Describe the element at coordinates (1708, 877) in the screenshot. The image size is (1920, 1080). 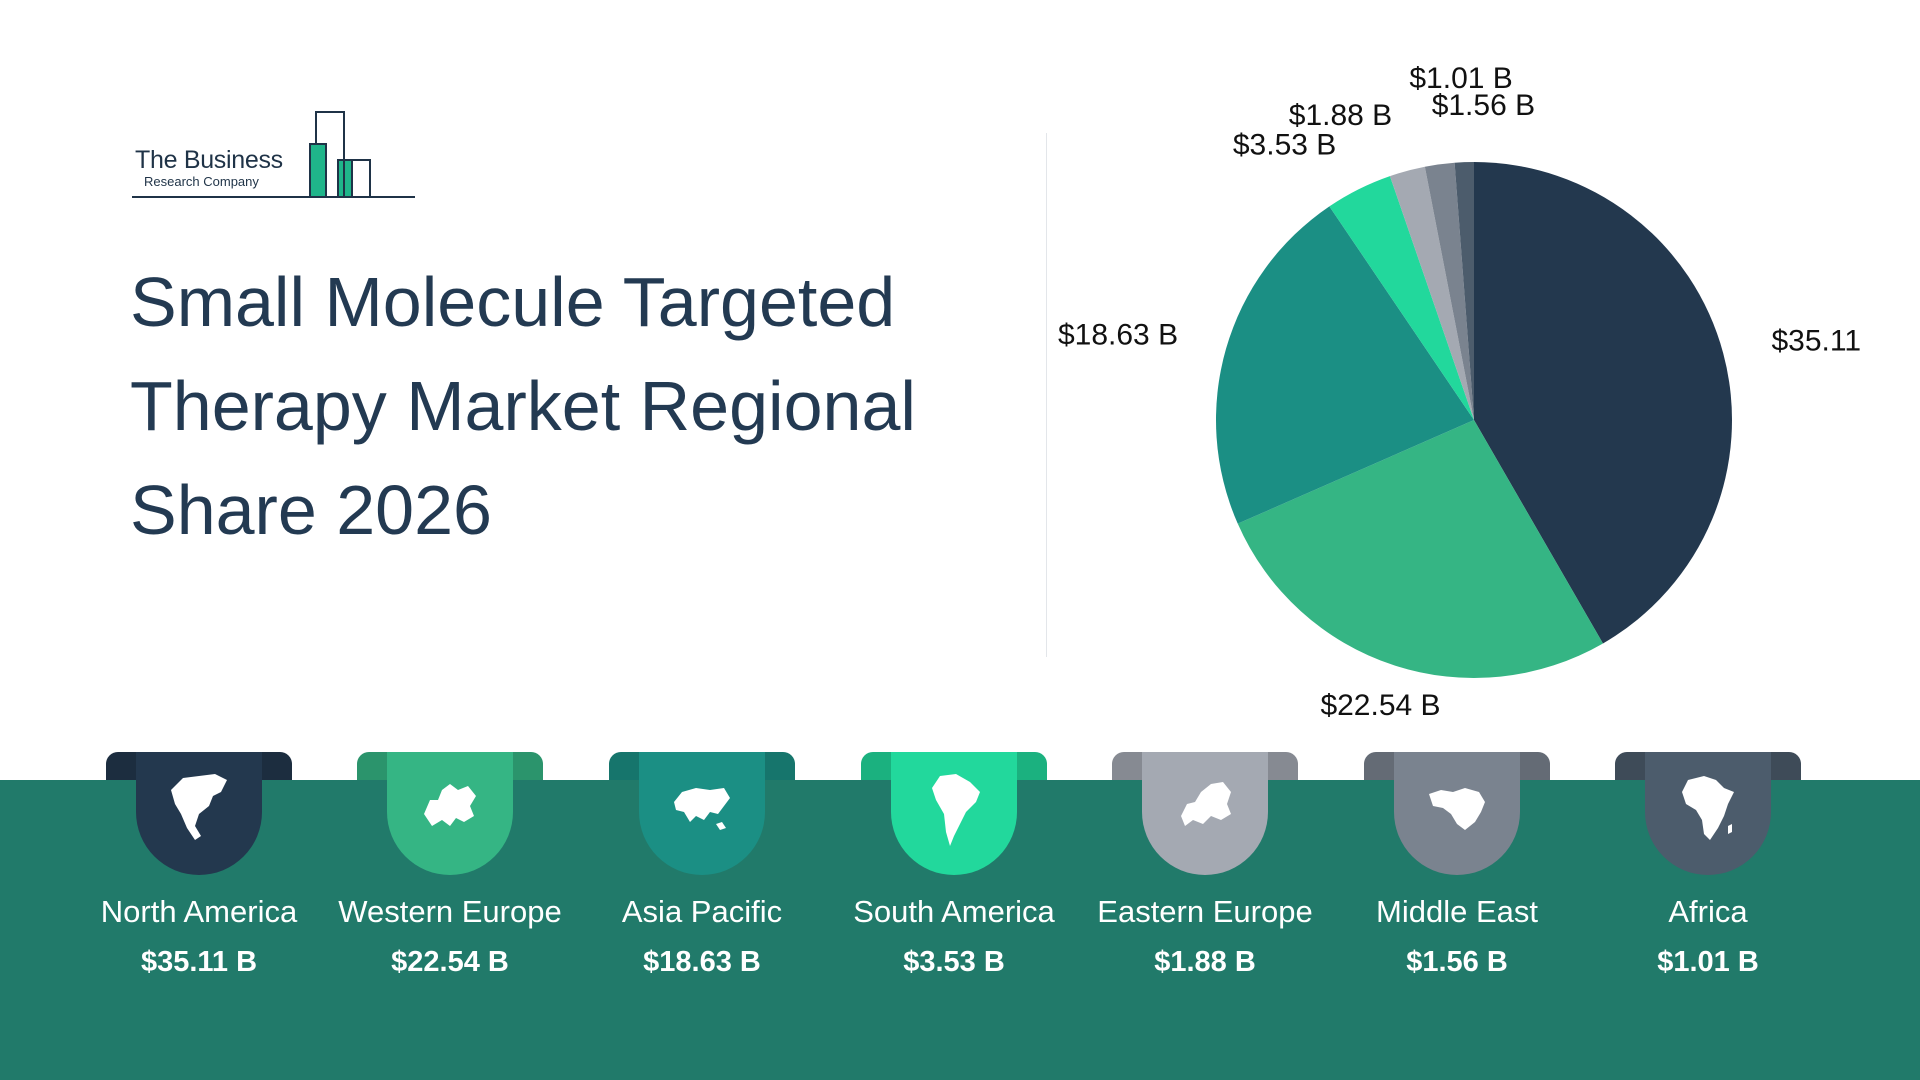
I see `region-card-africa: Africa $1.01 B` at that location.